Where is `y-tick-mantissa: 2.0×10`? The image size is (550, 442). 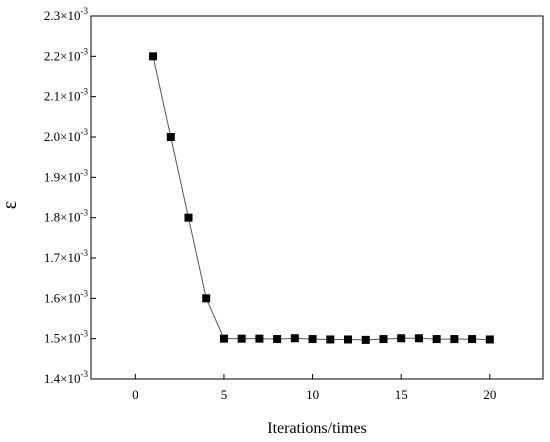 y-tick-mantissa: 2.0×10 is located at coordinates (62, 136).